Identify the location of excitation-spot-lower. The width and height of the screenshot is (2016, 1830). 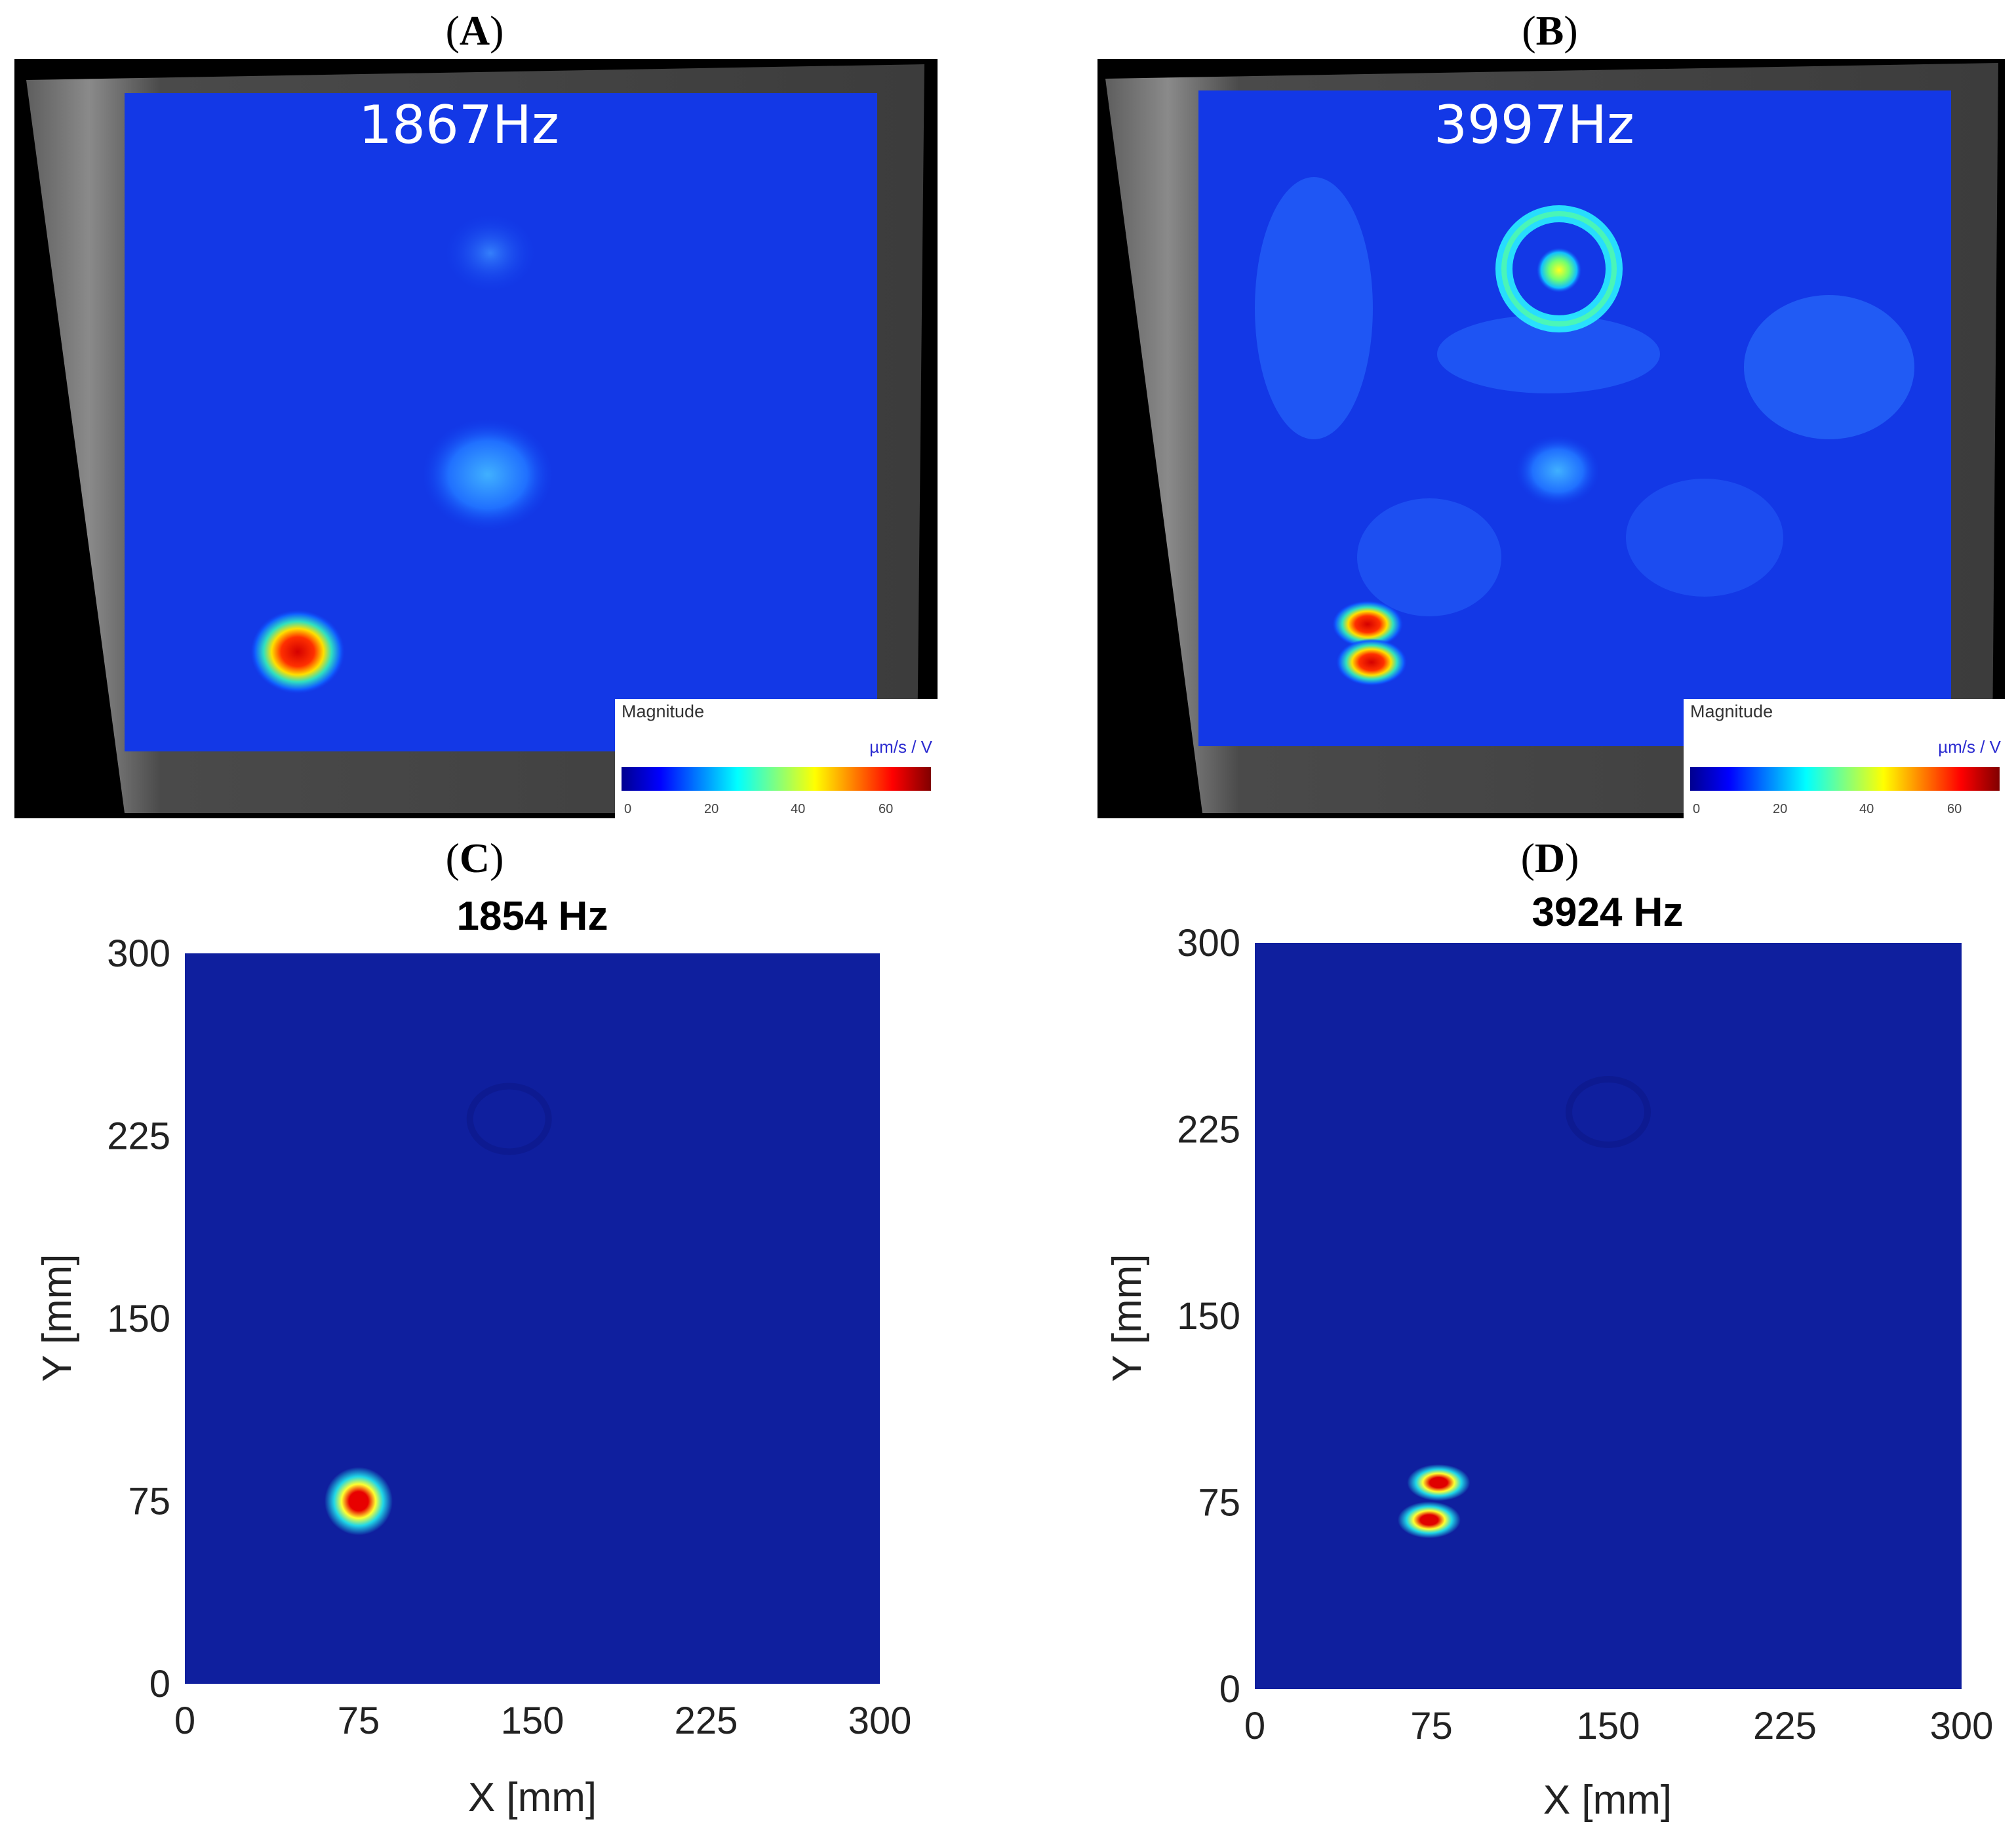
(1372, 663).